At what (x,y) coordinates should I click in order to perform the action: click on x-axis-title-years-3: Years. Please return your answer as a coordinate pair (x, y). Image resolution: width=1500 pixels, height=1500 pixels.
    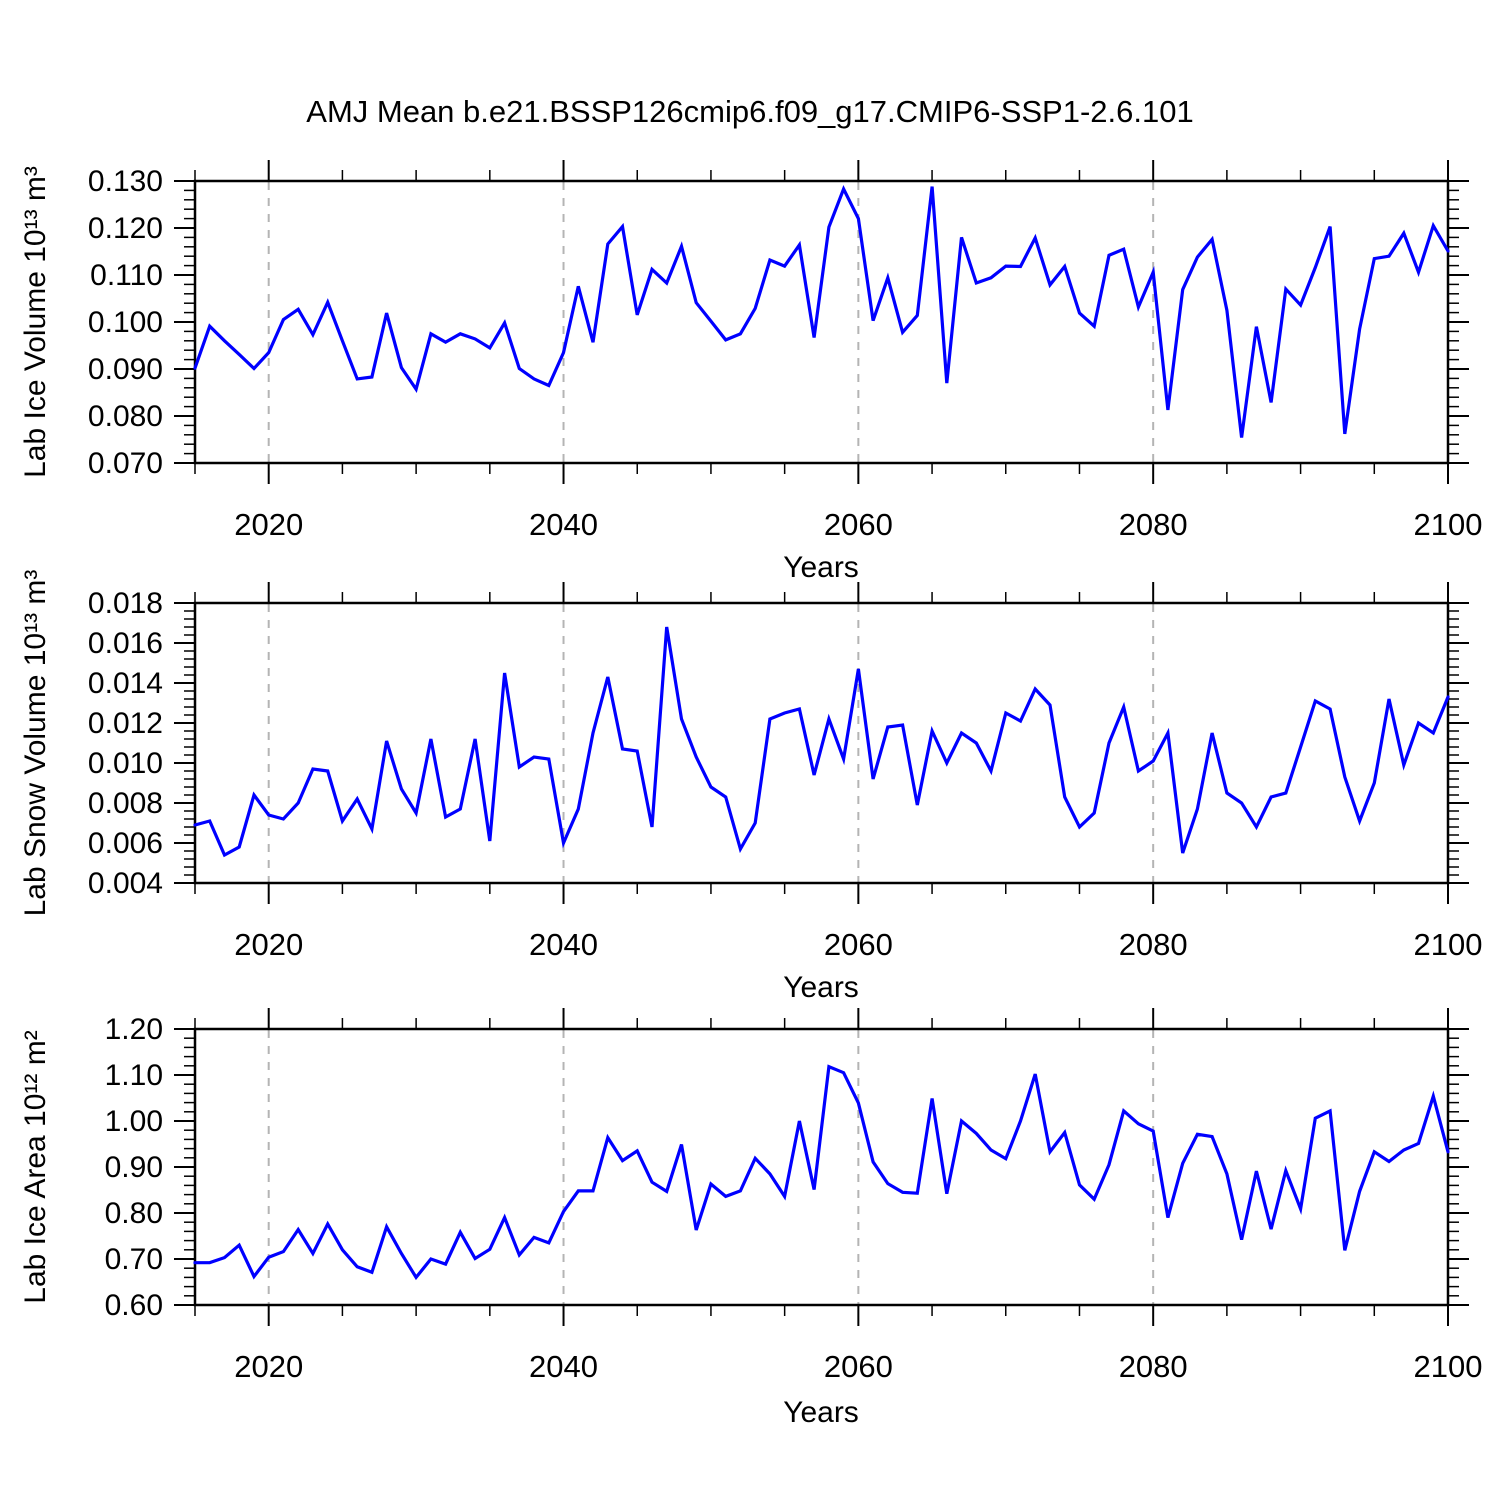
    Looking at the image, I should click on (821, 1412).